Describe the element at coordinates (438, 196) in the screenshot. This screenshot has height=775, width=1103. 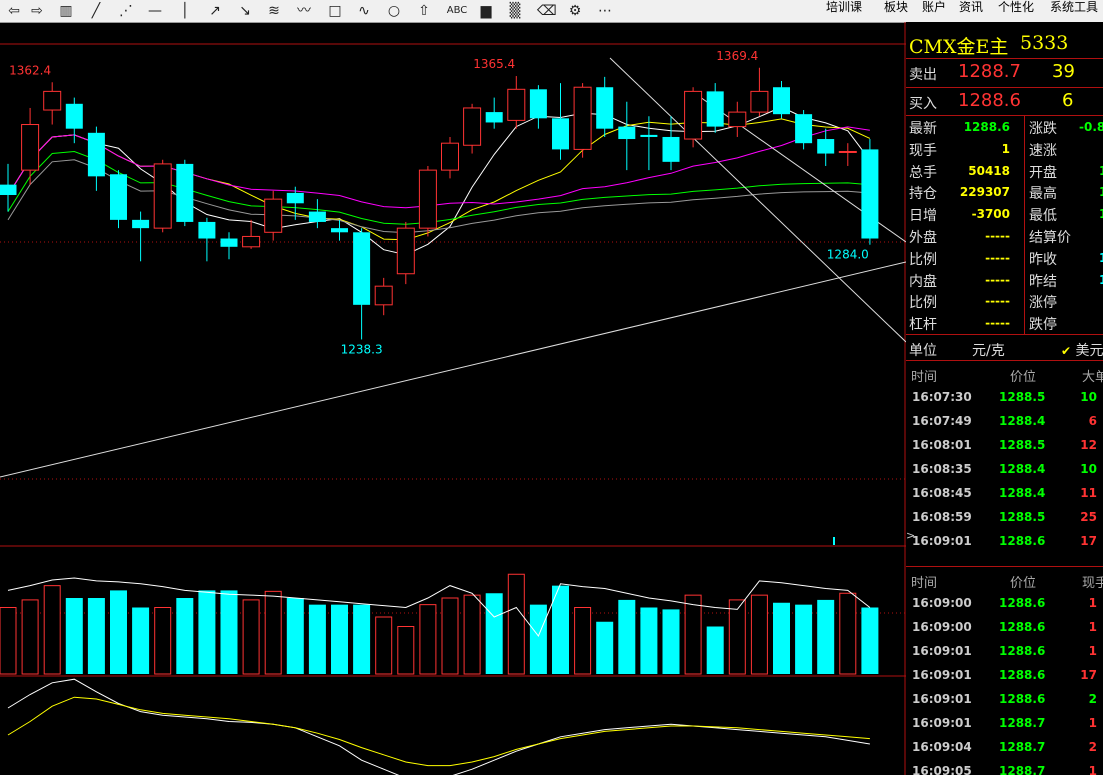
I see `ma60-line` at that location.